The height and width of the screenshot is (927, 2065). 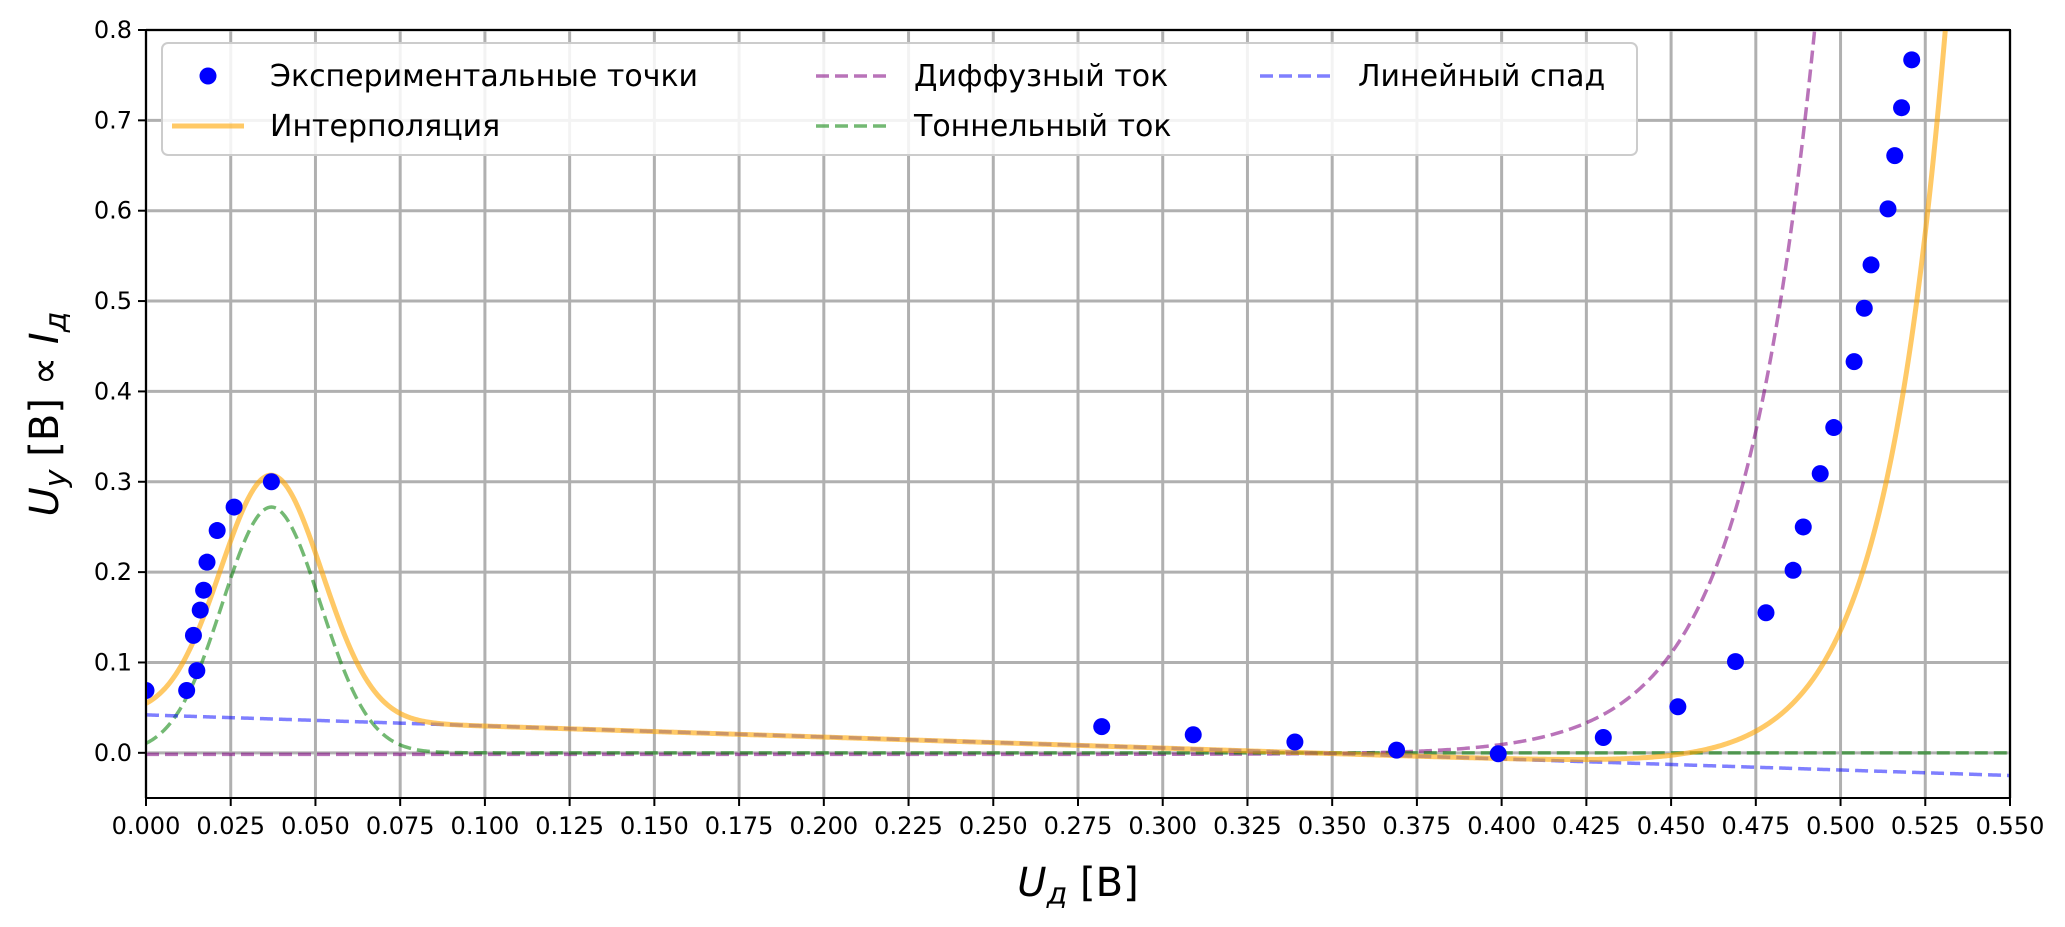 I want to click on x-tick-label: 0.550, so click(x=2010, y=826).